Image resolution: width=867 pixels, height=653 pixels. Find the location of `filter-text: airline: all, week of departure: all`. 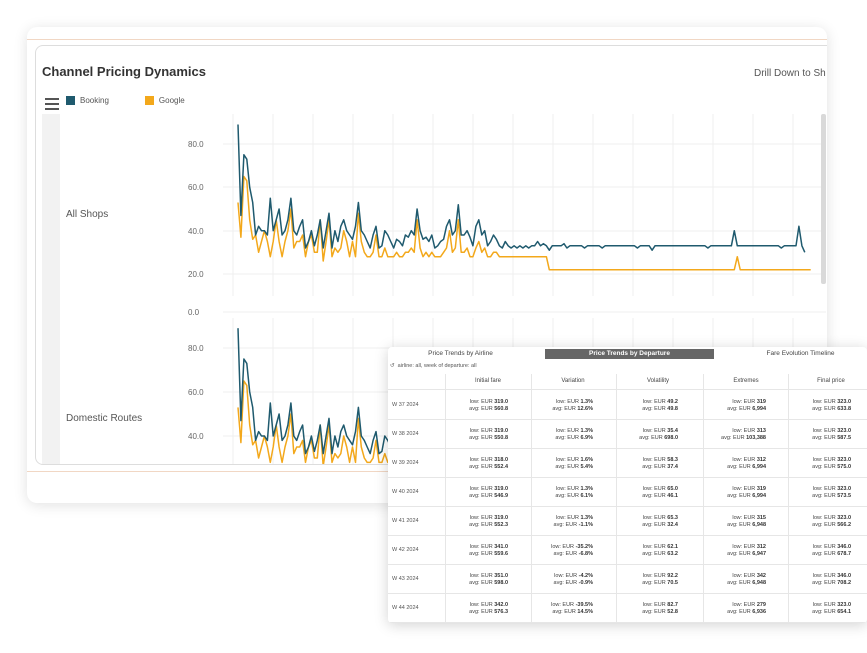

filter-text: airline: all, week of departure: all is located at coordinates (437, 366).